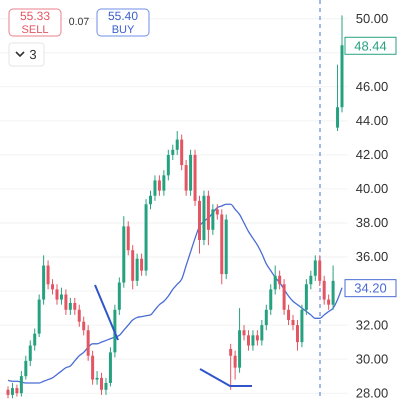 Image resolution: width=400 pixels, height=400 pixels. I want to click on y-tick-label: 38.00, so click(372, 222).